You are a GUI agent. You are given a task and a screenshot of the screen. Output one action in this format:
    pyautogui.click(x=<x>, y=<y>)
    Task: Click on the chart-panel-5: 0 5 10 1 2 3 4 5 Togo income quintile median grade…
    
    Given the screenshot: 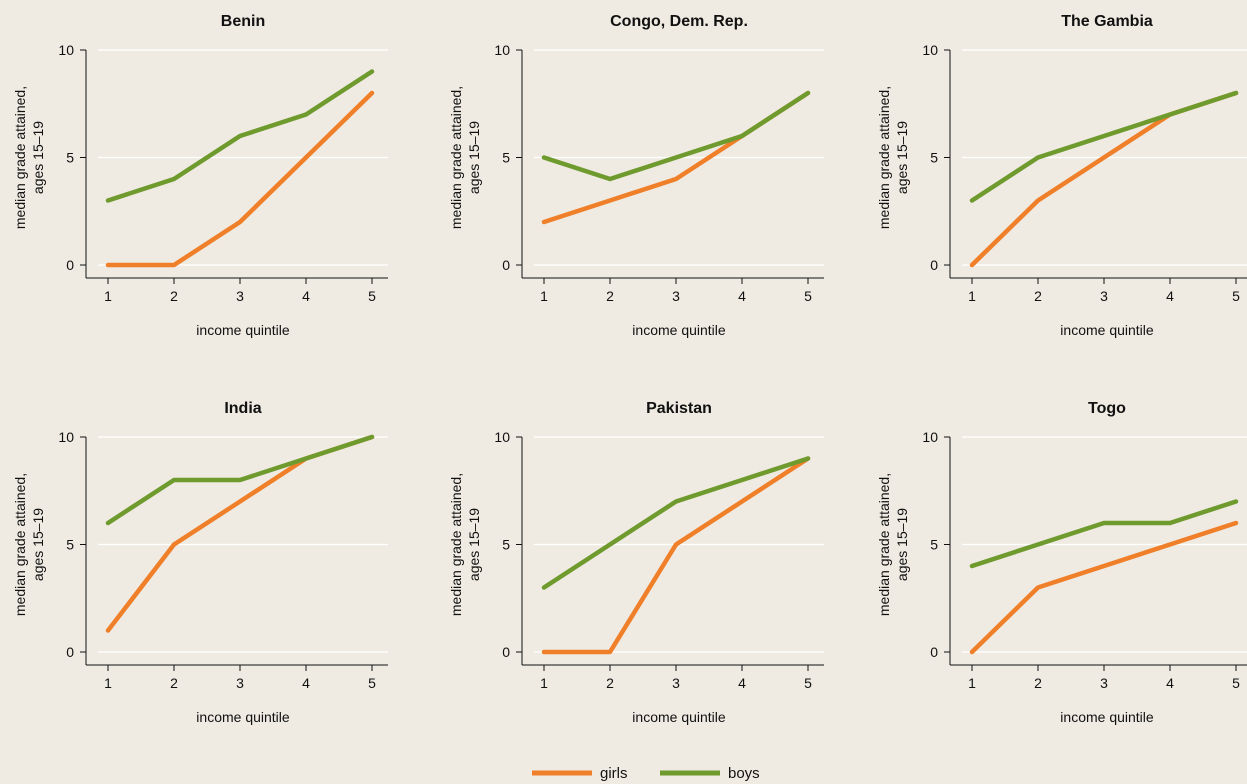 What is the action you would take?
    pyautogui.click(x=1061, y=562)
    